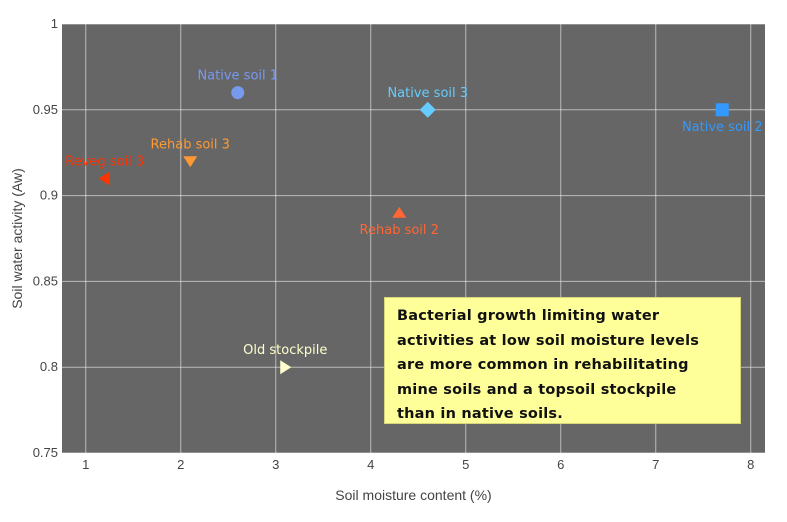 This screenshot has width=787, height=522. Describe the element at coordinates (45, 109) in the screenshot. I see `y-tick-label: 0.95` at that location.